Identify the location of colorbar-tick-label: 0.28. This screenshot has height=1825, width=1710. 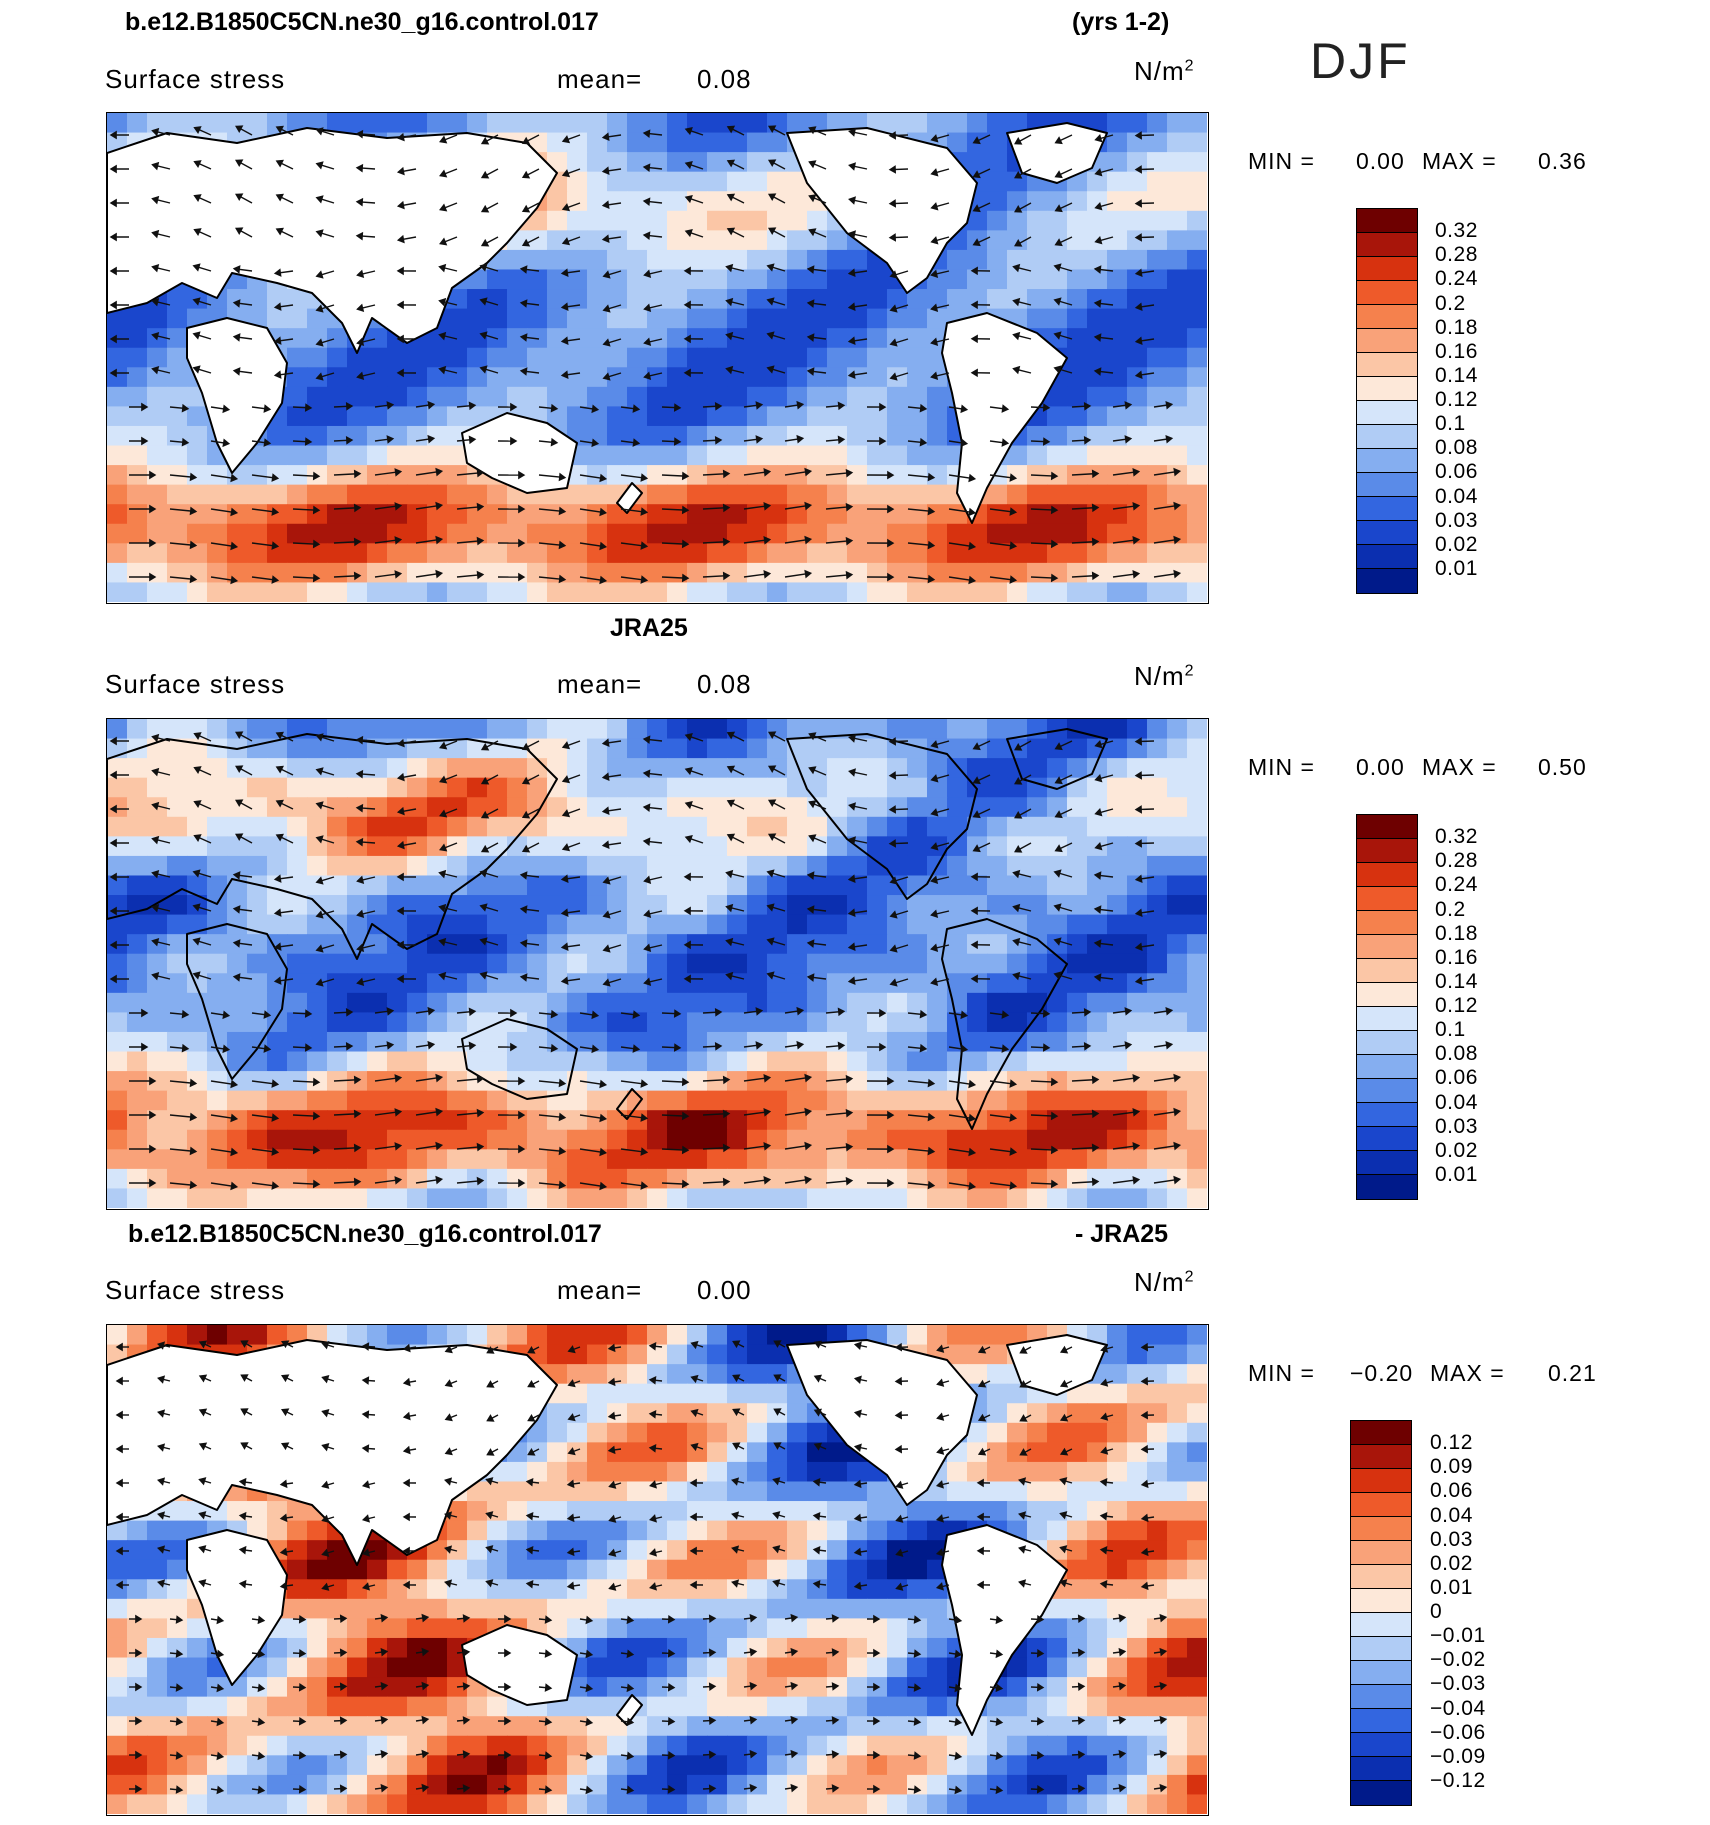
(1456, 861).